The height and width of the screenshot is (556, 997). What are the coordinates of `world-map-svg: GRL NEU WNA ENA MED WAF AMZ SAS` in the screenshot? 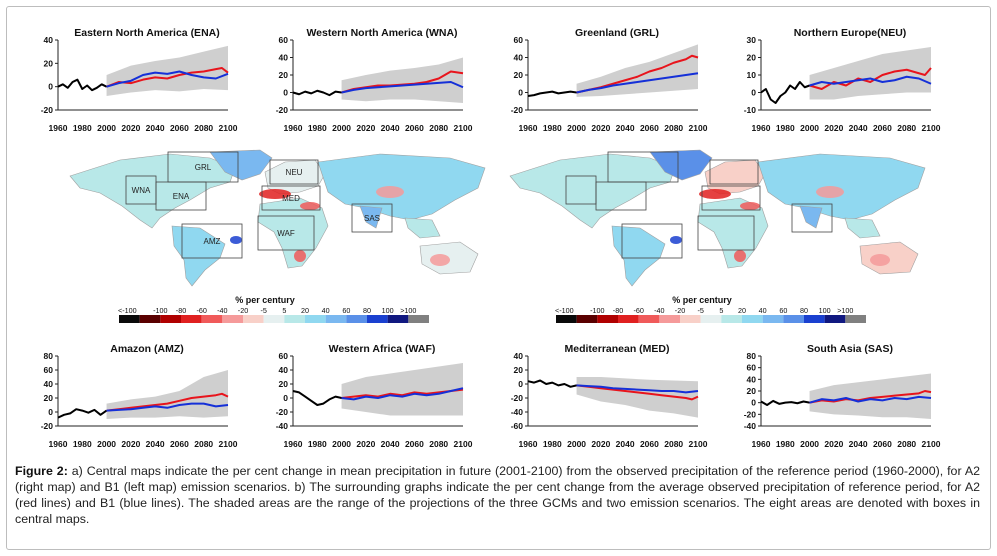 It's located at (277, 218).